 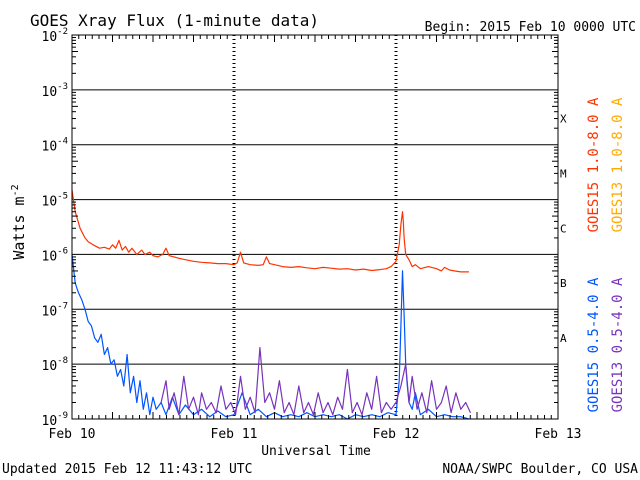 What do you see at coordinates (563, 173) in the screenshot?
I see `flare-class-label: M` at bounding box center [563, 173].